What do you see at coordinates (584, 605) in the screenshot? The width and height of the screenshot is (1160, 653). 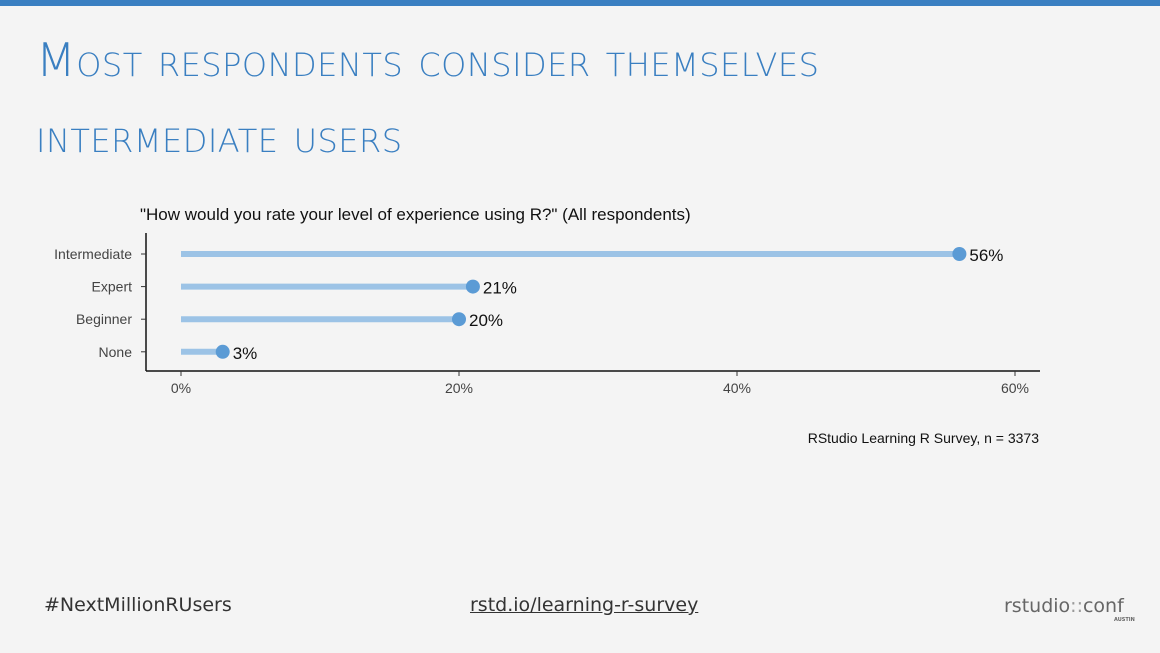 I see `survey-link: rstd.io/learning-r-survey` at bounding box center [584, 605].